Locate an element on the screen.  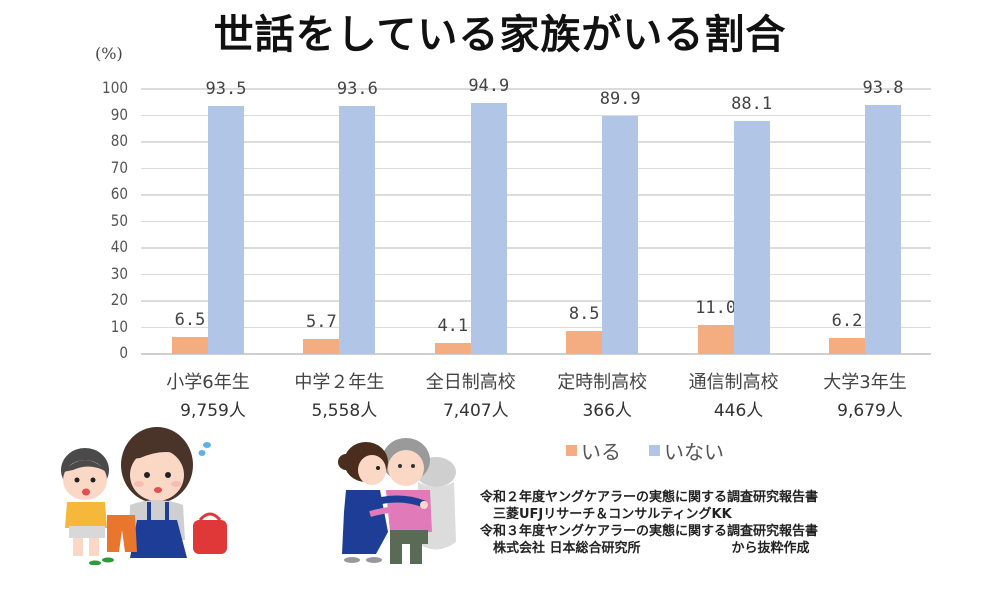
category-label: 大学3年生 is located at coordinates (865, 382).